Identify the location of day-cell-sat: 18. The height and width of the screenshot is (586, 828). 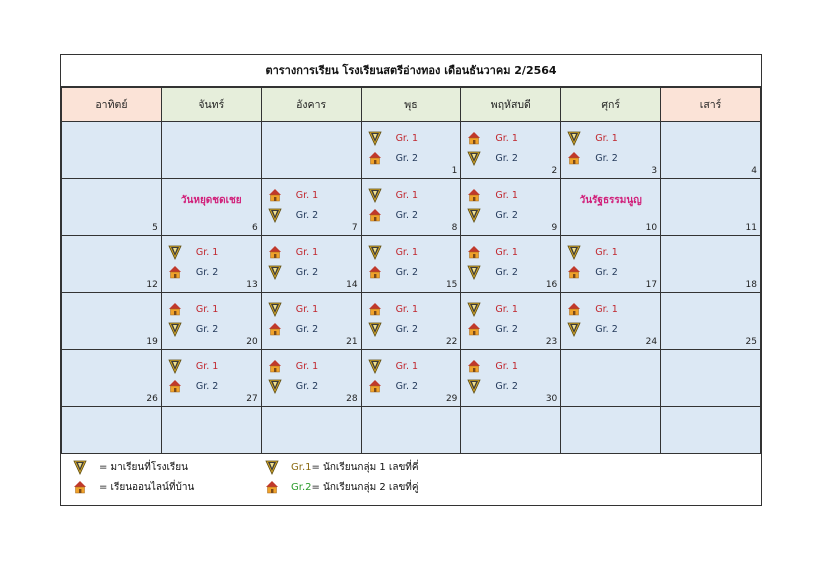
(710, 264).